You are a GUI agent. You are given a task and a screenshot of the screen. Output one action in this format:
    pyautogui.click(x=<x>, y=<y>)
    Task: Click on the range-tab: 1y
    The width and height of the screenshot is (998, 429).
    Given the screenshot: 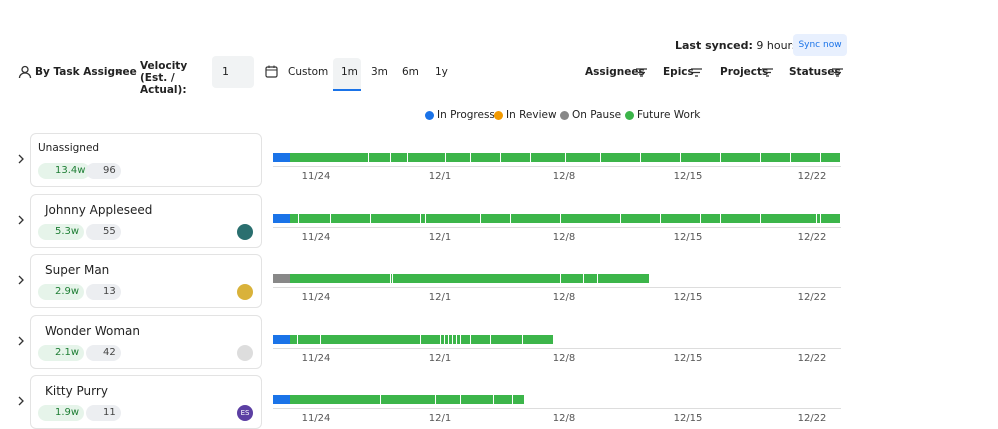 What is the action you would take?
    pyautogui.click(x=441, y=72)
    